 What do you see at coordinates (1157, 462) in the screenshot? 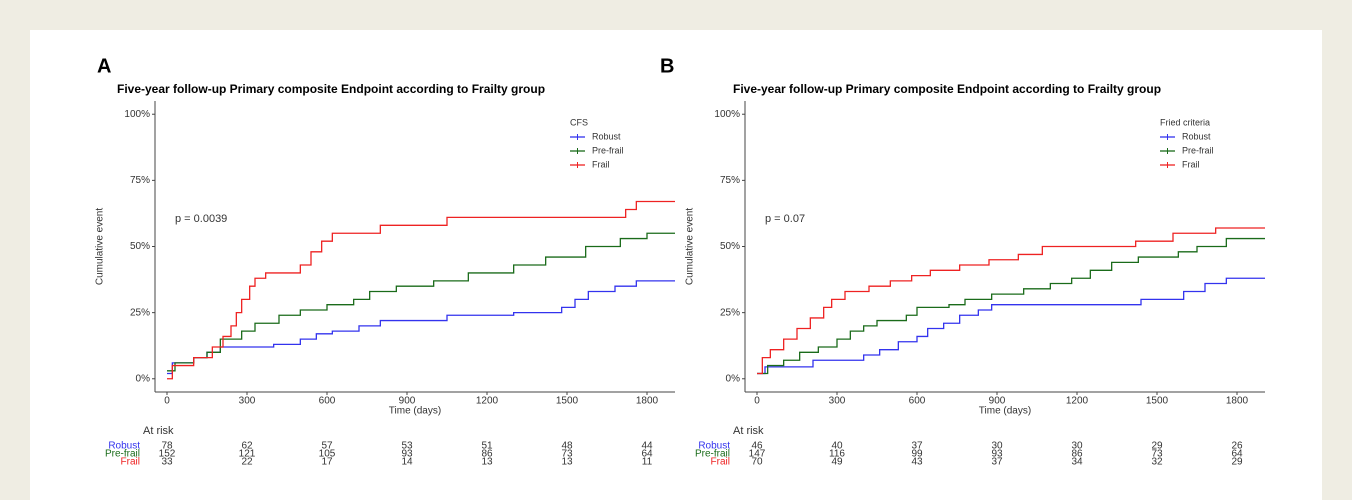
I see `risk-count: 32` at bounding box center [1157, 462].